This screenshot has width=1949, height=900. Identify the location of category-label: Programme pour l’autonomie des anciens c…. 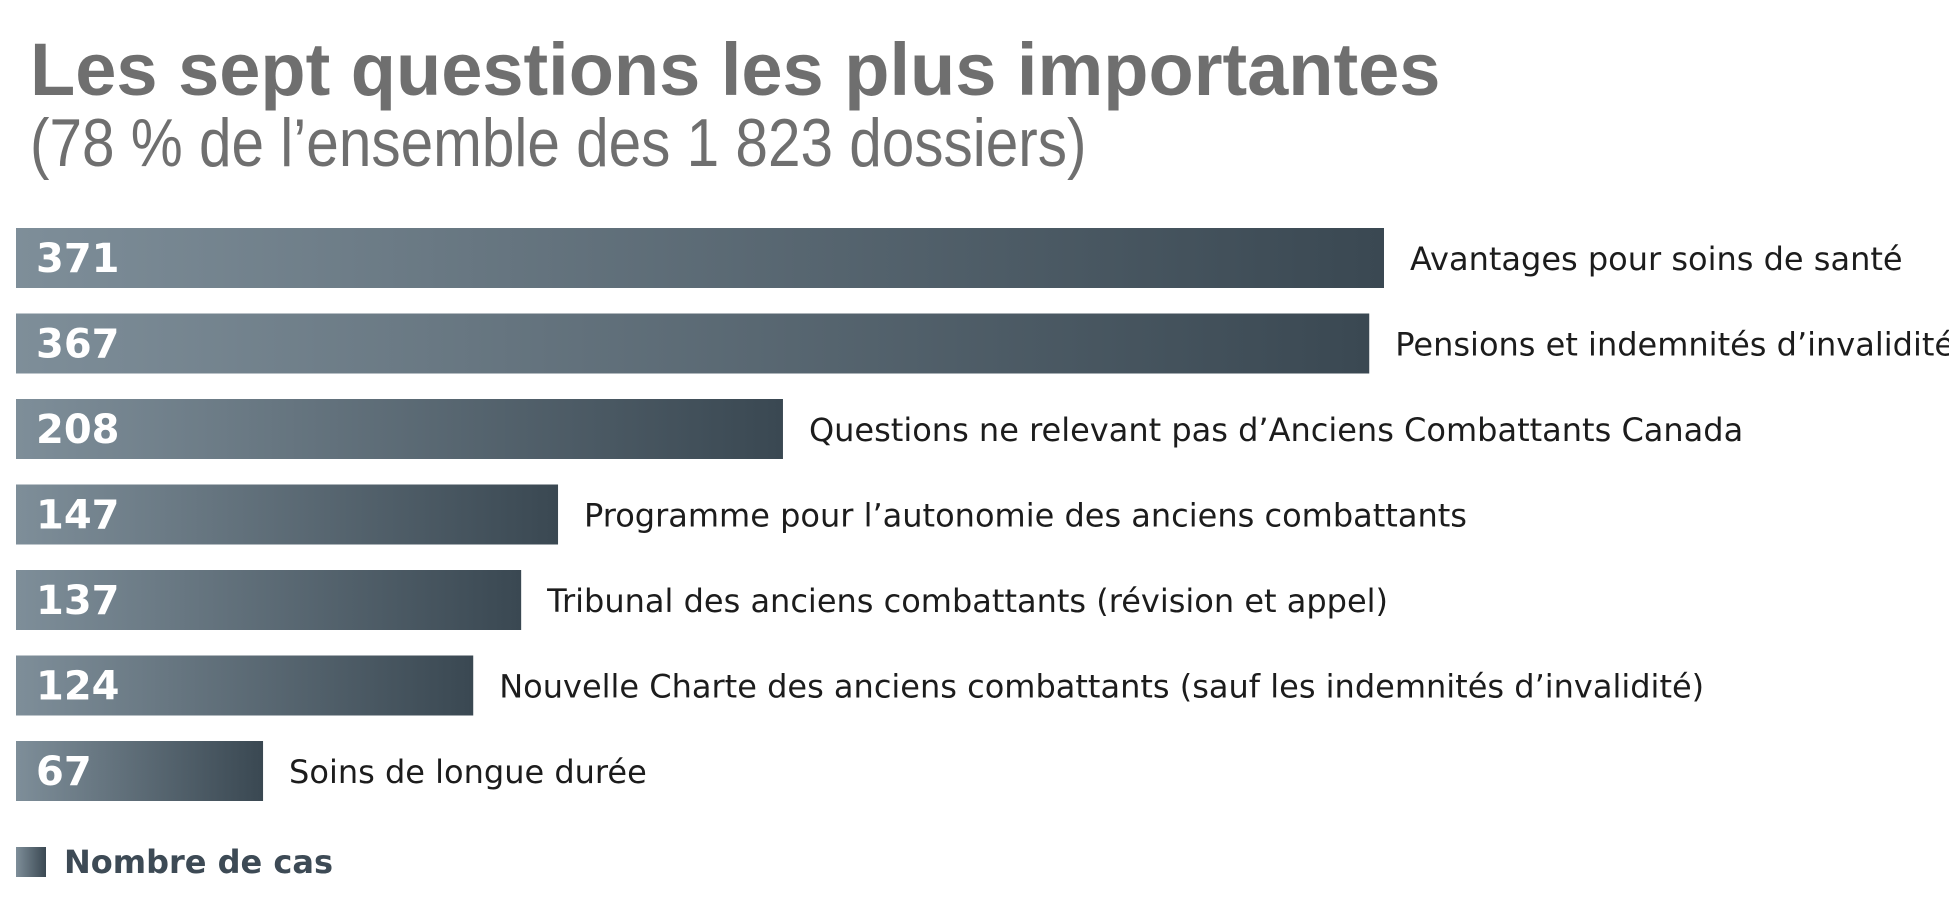
(1025, 516).